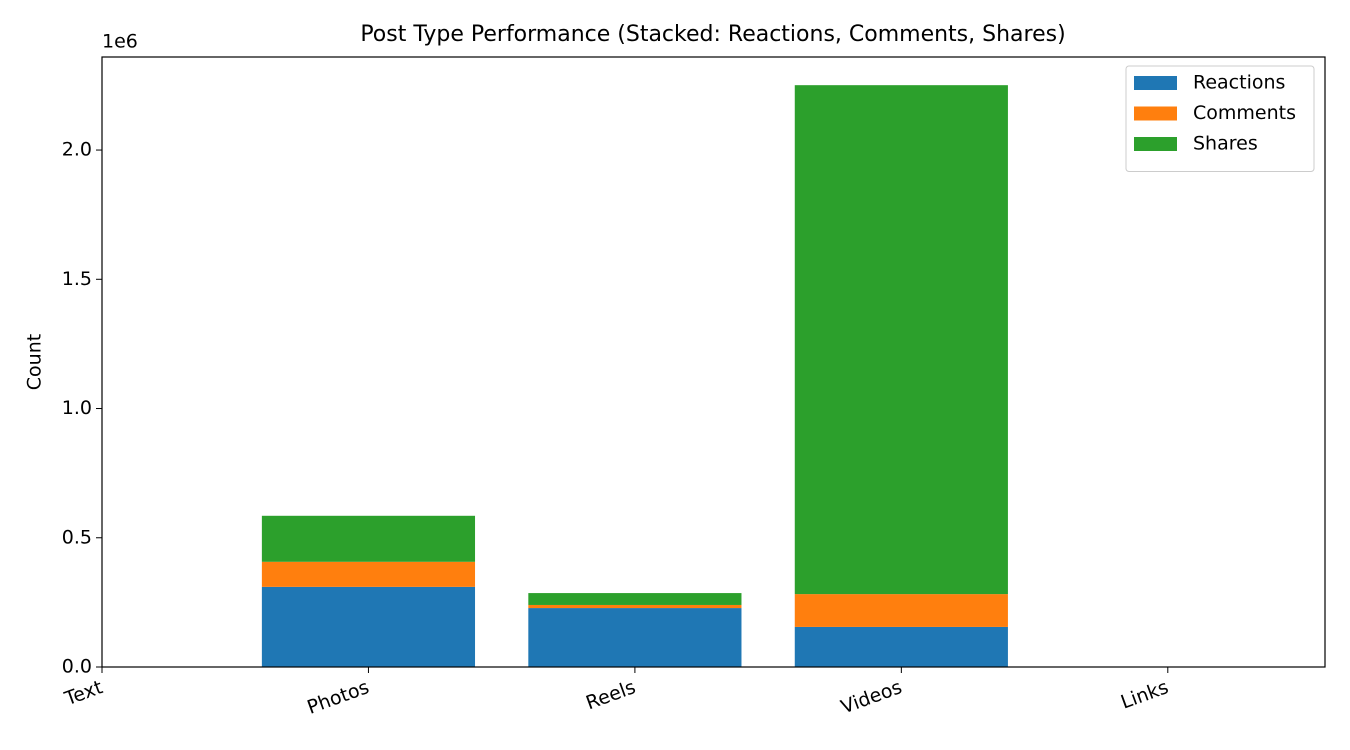 Image resolution: width=1350 pixels, height=750 pixels. I want to click on axis-offset: 1e6, so click(120, 42).